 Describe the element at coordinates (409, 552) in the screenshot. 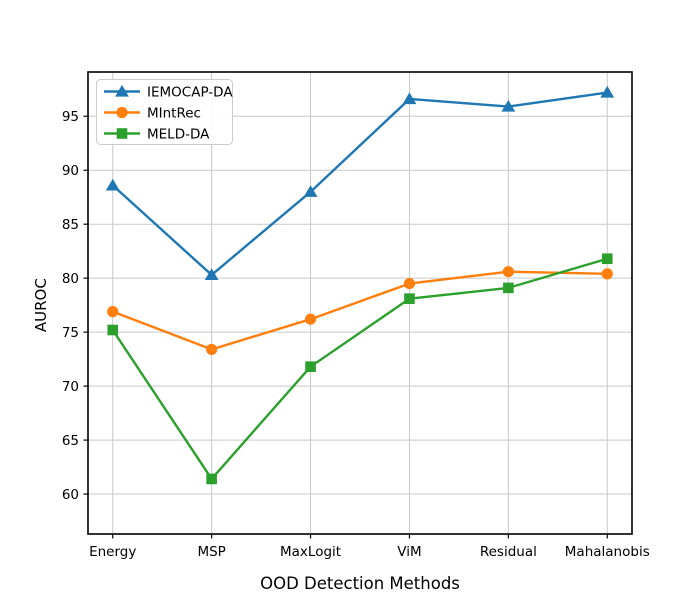

I see `x-tick-label: ViM` at that location.